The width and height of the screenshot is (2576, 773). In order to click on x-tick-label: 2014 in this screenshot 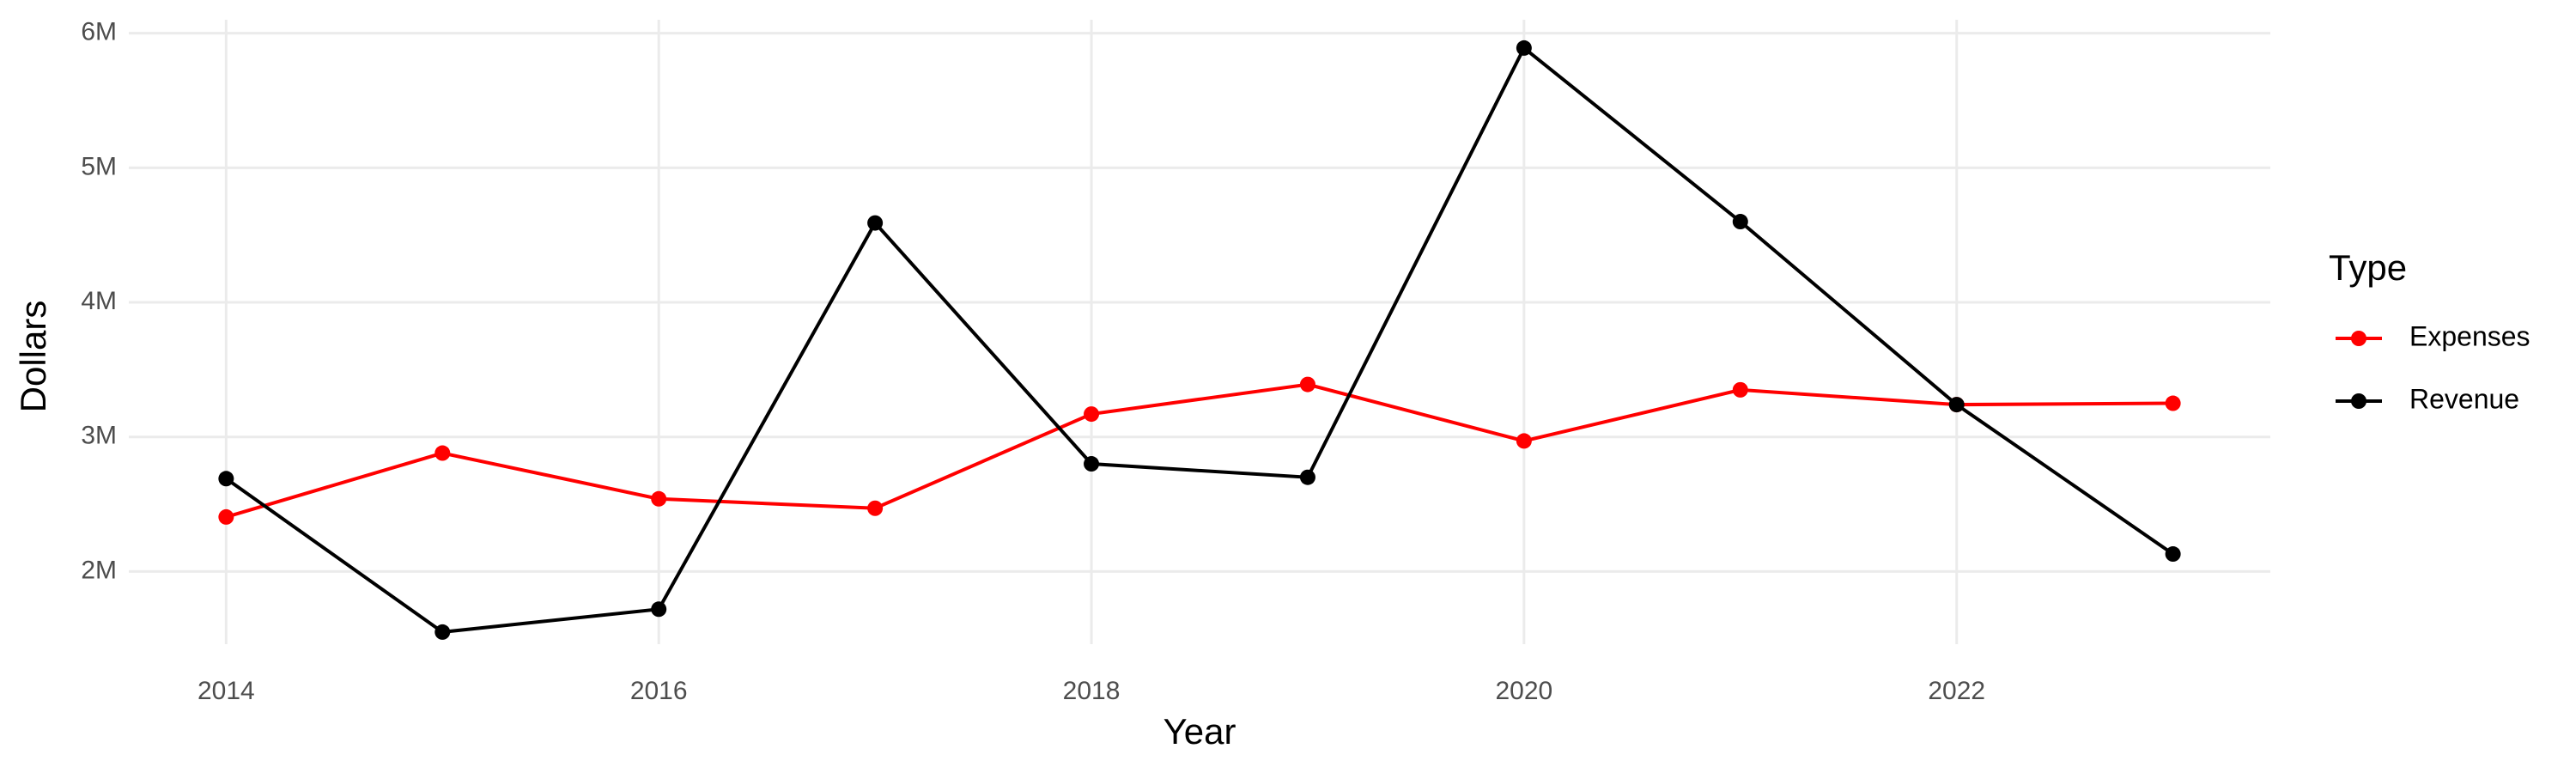, I will do `click(226, 691)`.